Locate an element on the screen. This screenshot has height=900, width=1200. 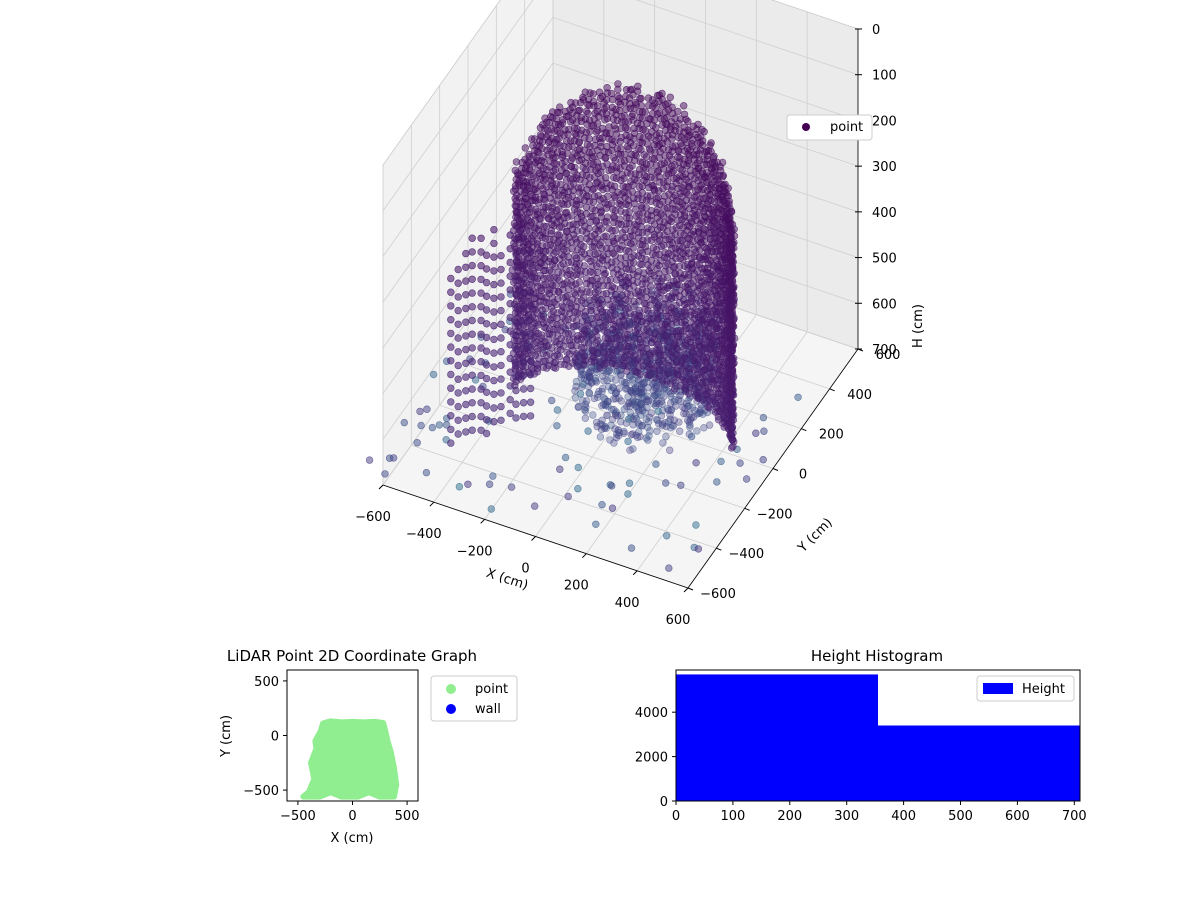
x-tick-label-3d: 0 is located at coordinates (525, 569).